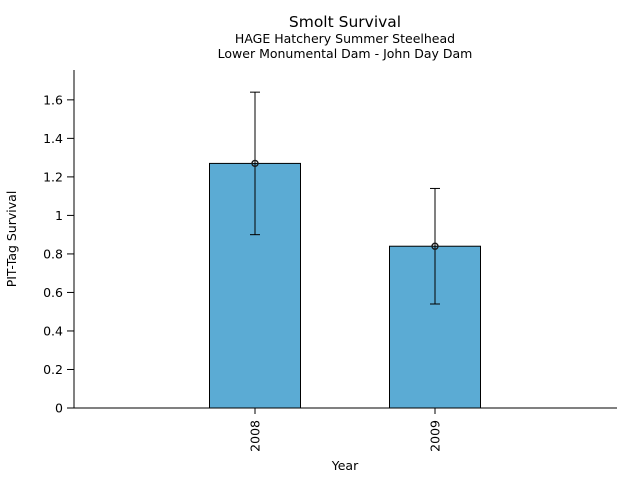 Image resolution: width=640 pixels, height=480 pixels. Describe the element at coordinates (59, 408) in the screenshot. I see `y-tick-label: 0` at that location.